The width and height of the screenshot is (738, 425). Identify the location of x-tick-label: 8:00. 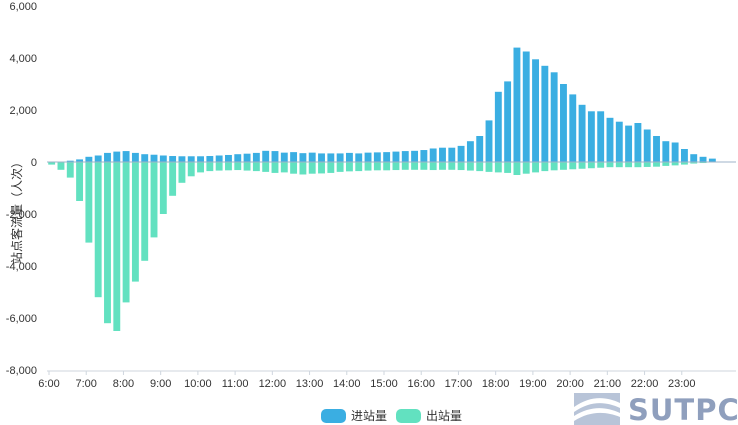
(123, 384).